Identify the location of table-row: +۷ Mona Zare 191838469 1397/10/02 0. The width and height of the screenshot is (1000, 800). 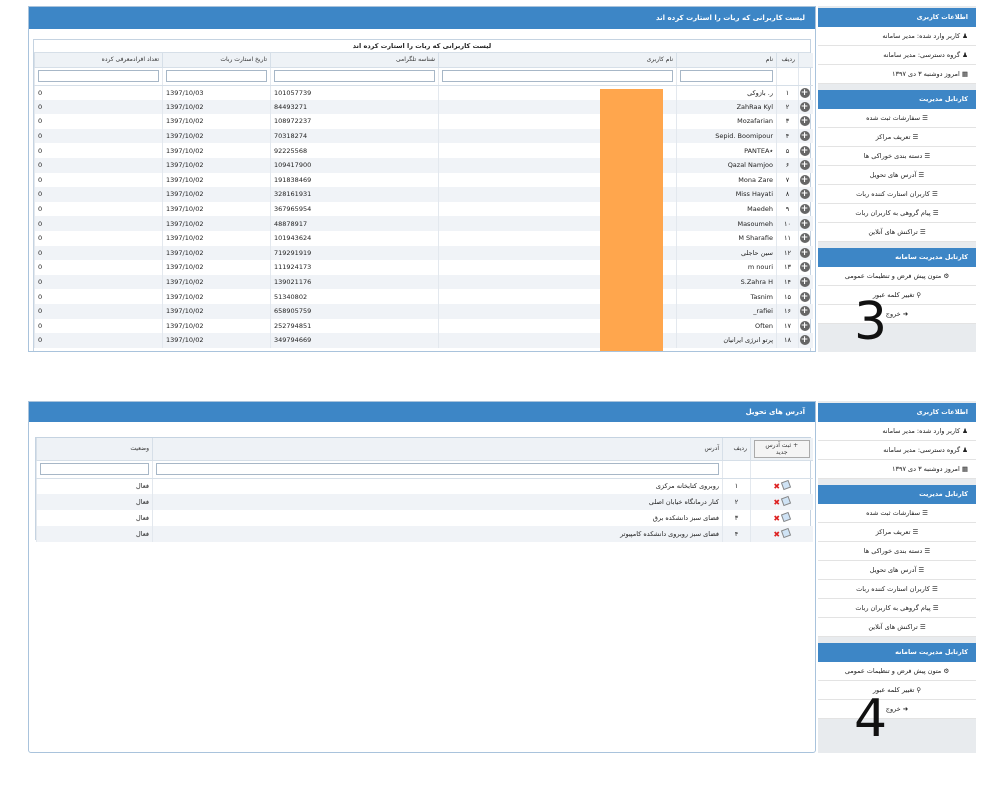
(424, 180).